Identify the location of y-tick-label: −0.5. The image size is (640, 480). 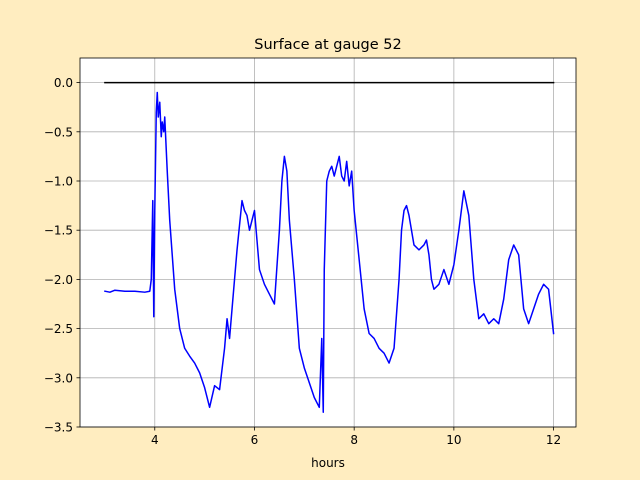
(58, 132).